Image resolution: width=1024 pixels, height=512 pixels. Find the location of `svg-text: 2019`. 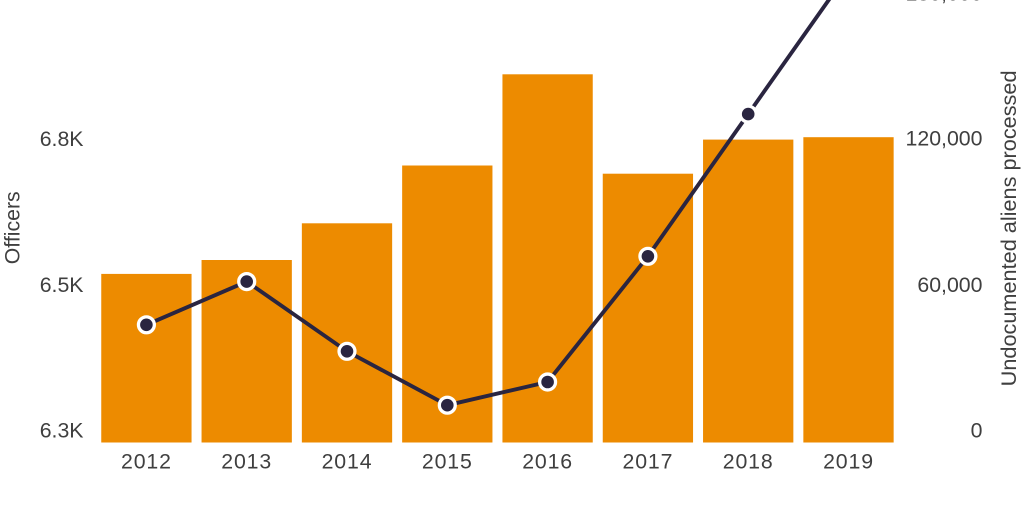

svg-text: 2019 is located at coordinates (848, 462).